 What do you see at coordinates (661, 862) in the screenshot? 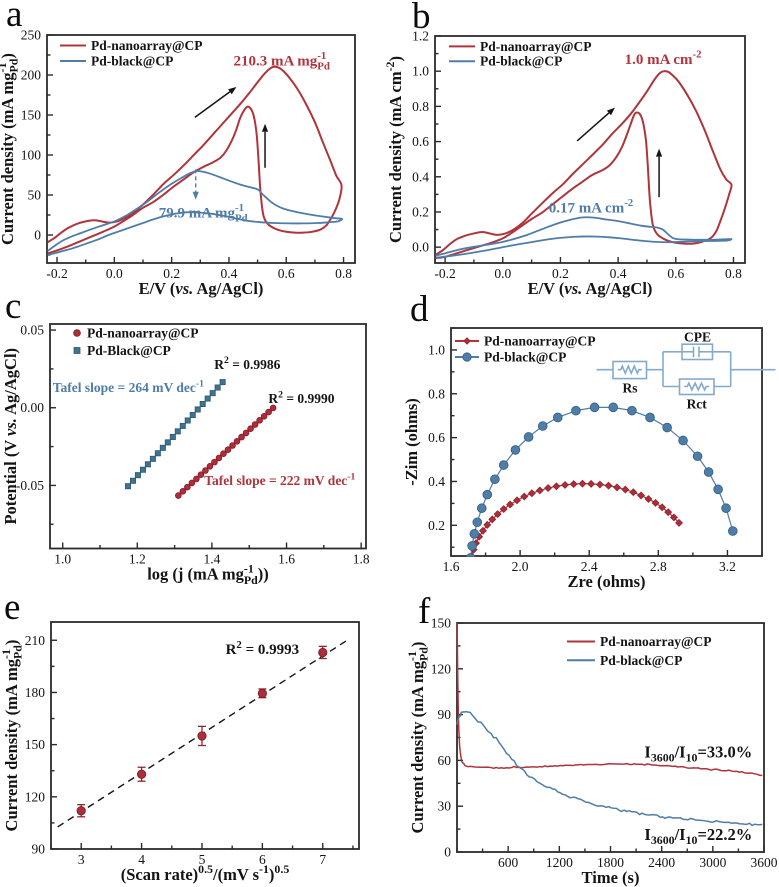
I see `x-tick-label: 2400` at bounding box center [661, 862].